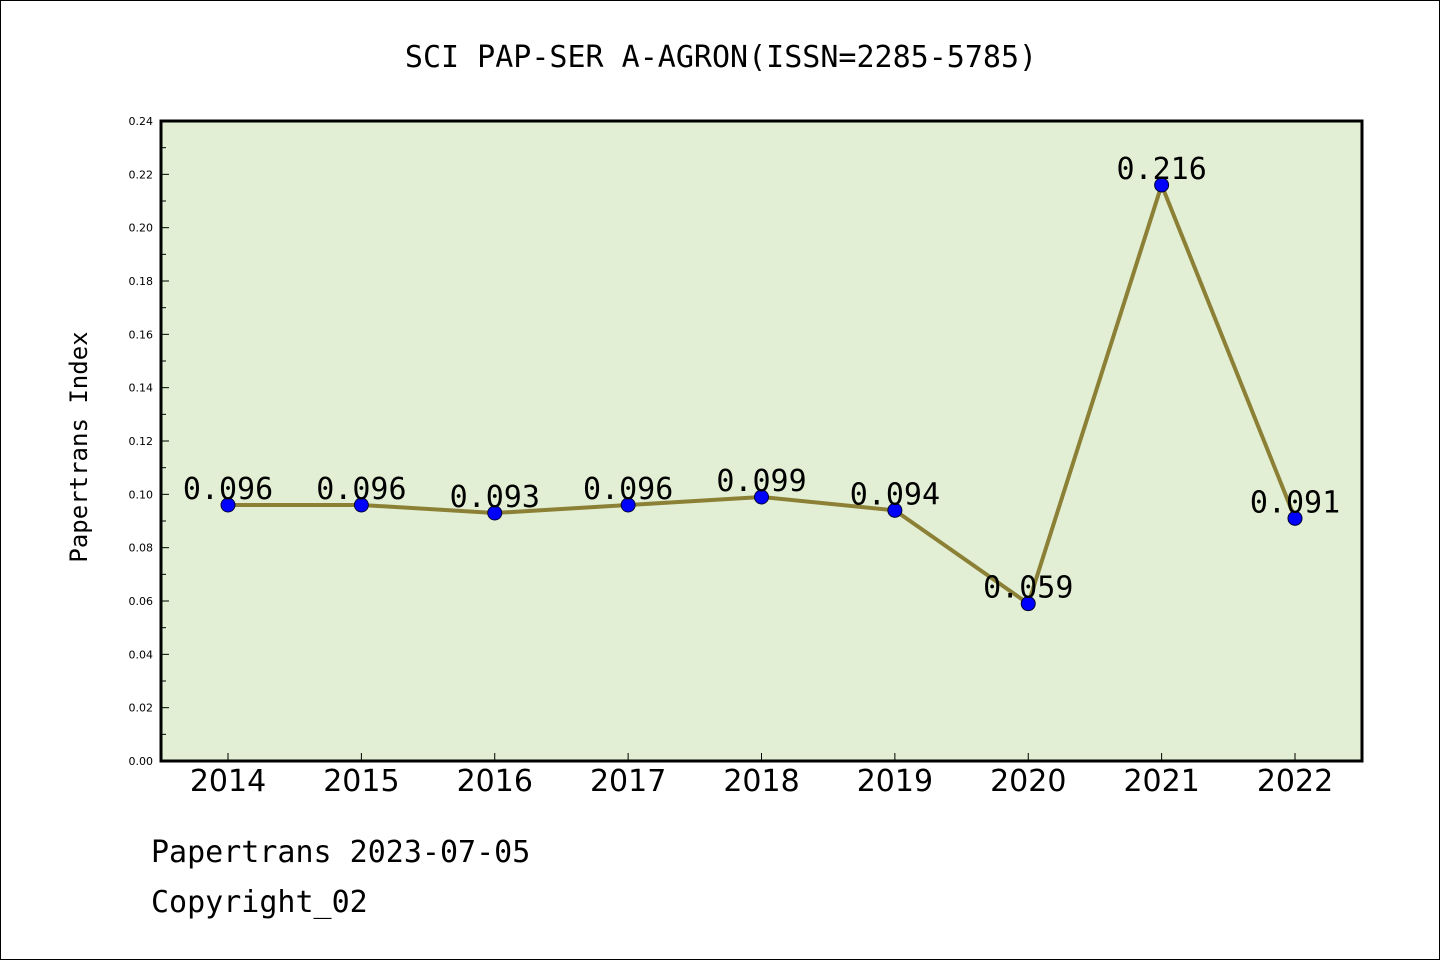 Image resolution: width=1440 pixels, height=961 pixels. What do you see at coordinates (141, 388) in the screenshot?
I see `y-tick-label: 0.14` at bounding box center [141, 388].